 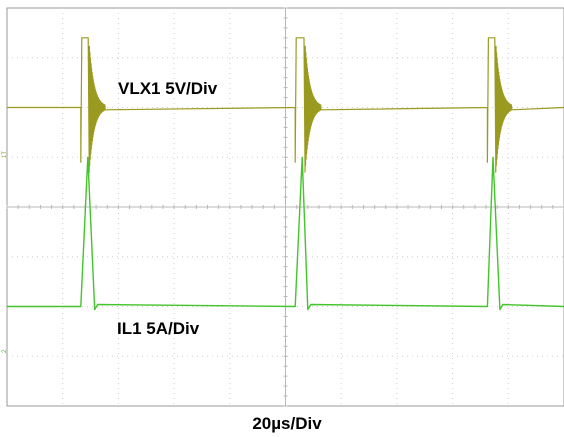 I want to click on il1-label: IL1 5A/Div, so click(x=158, y=328).